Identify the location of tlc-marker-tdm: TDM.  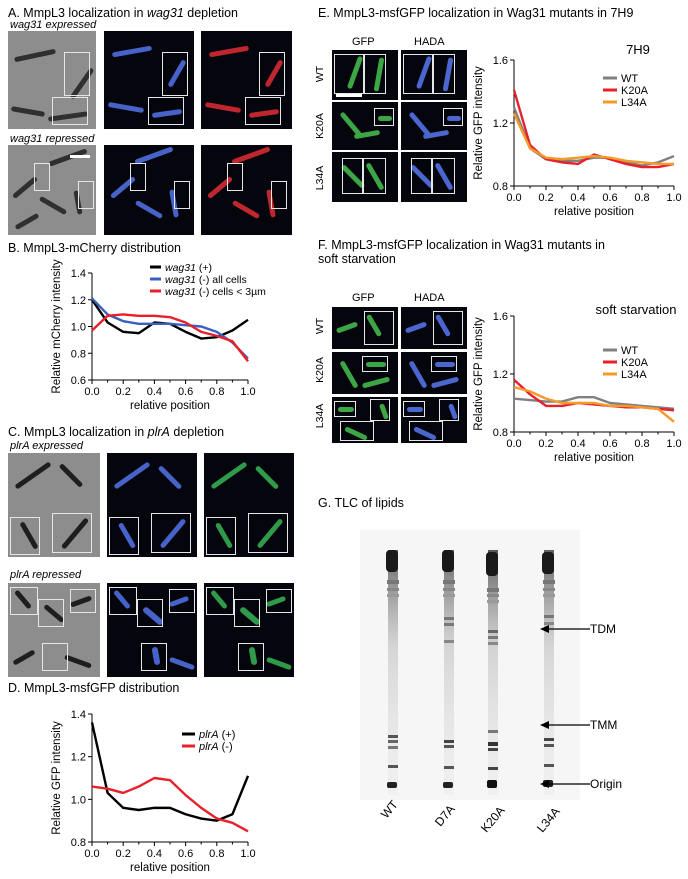
(603, 629).